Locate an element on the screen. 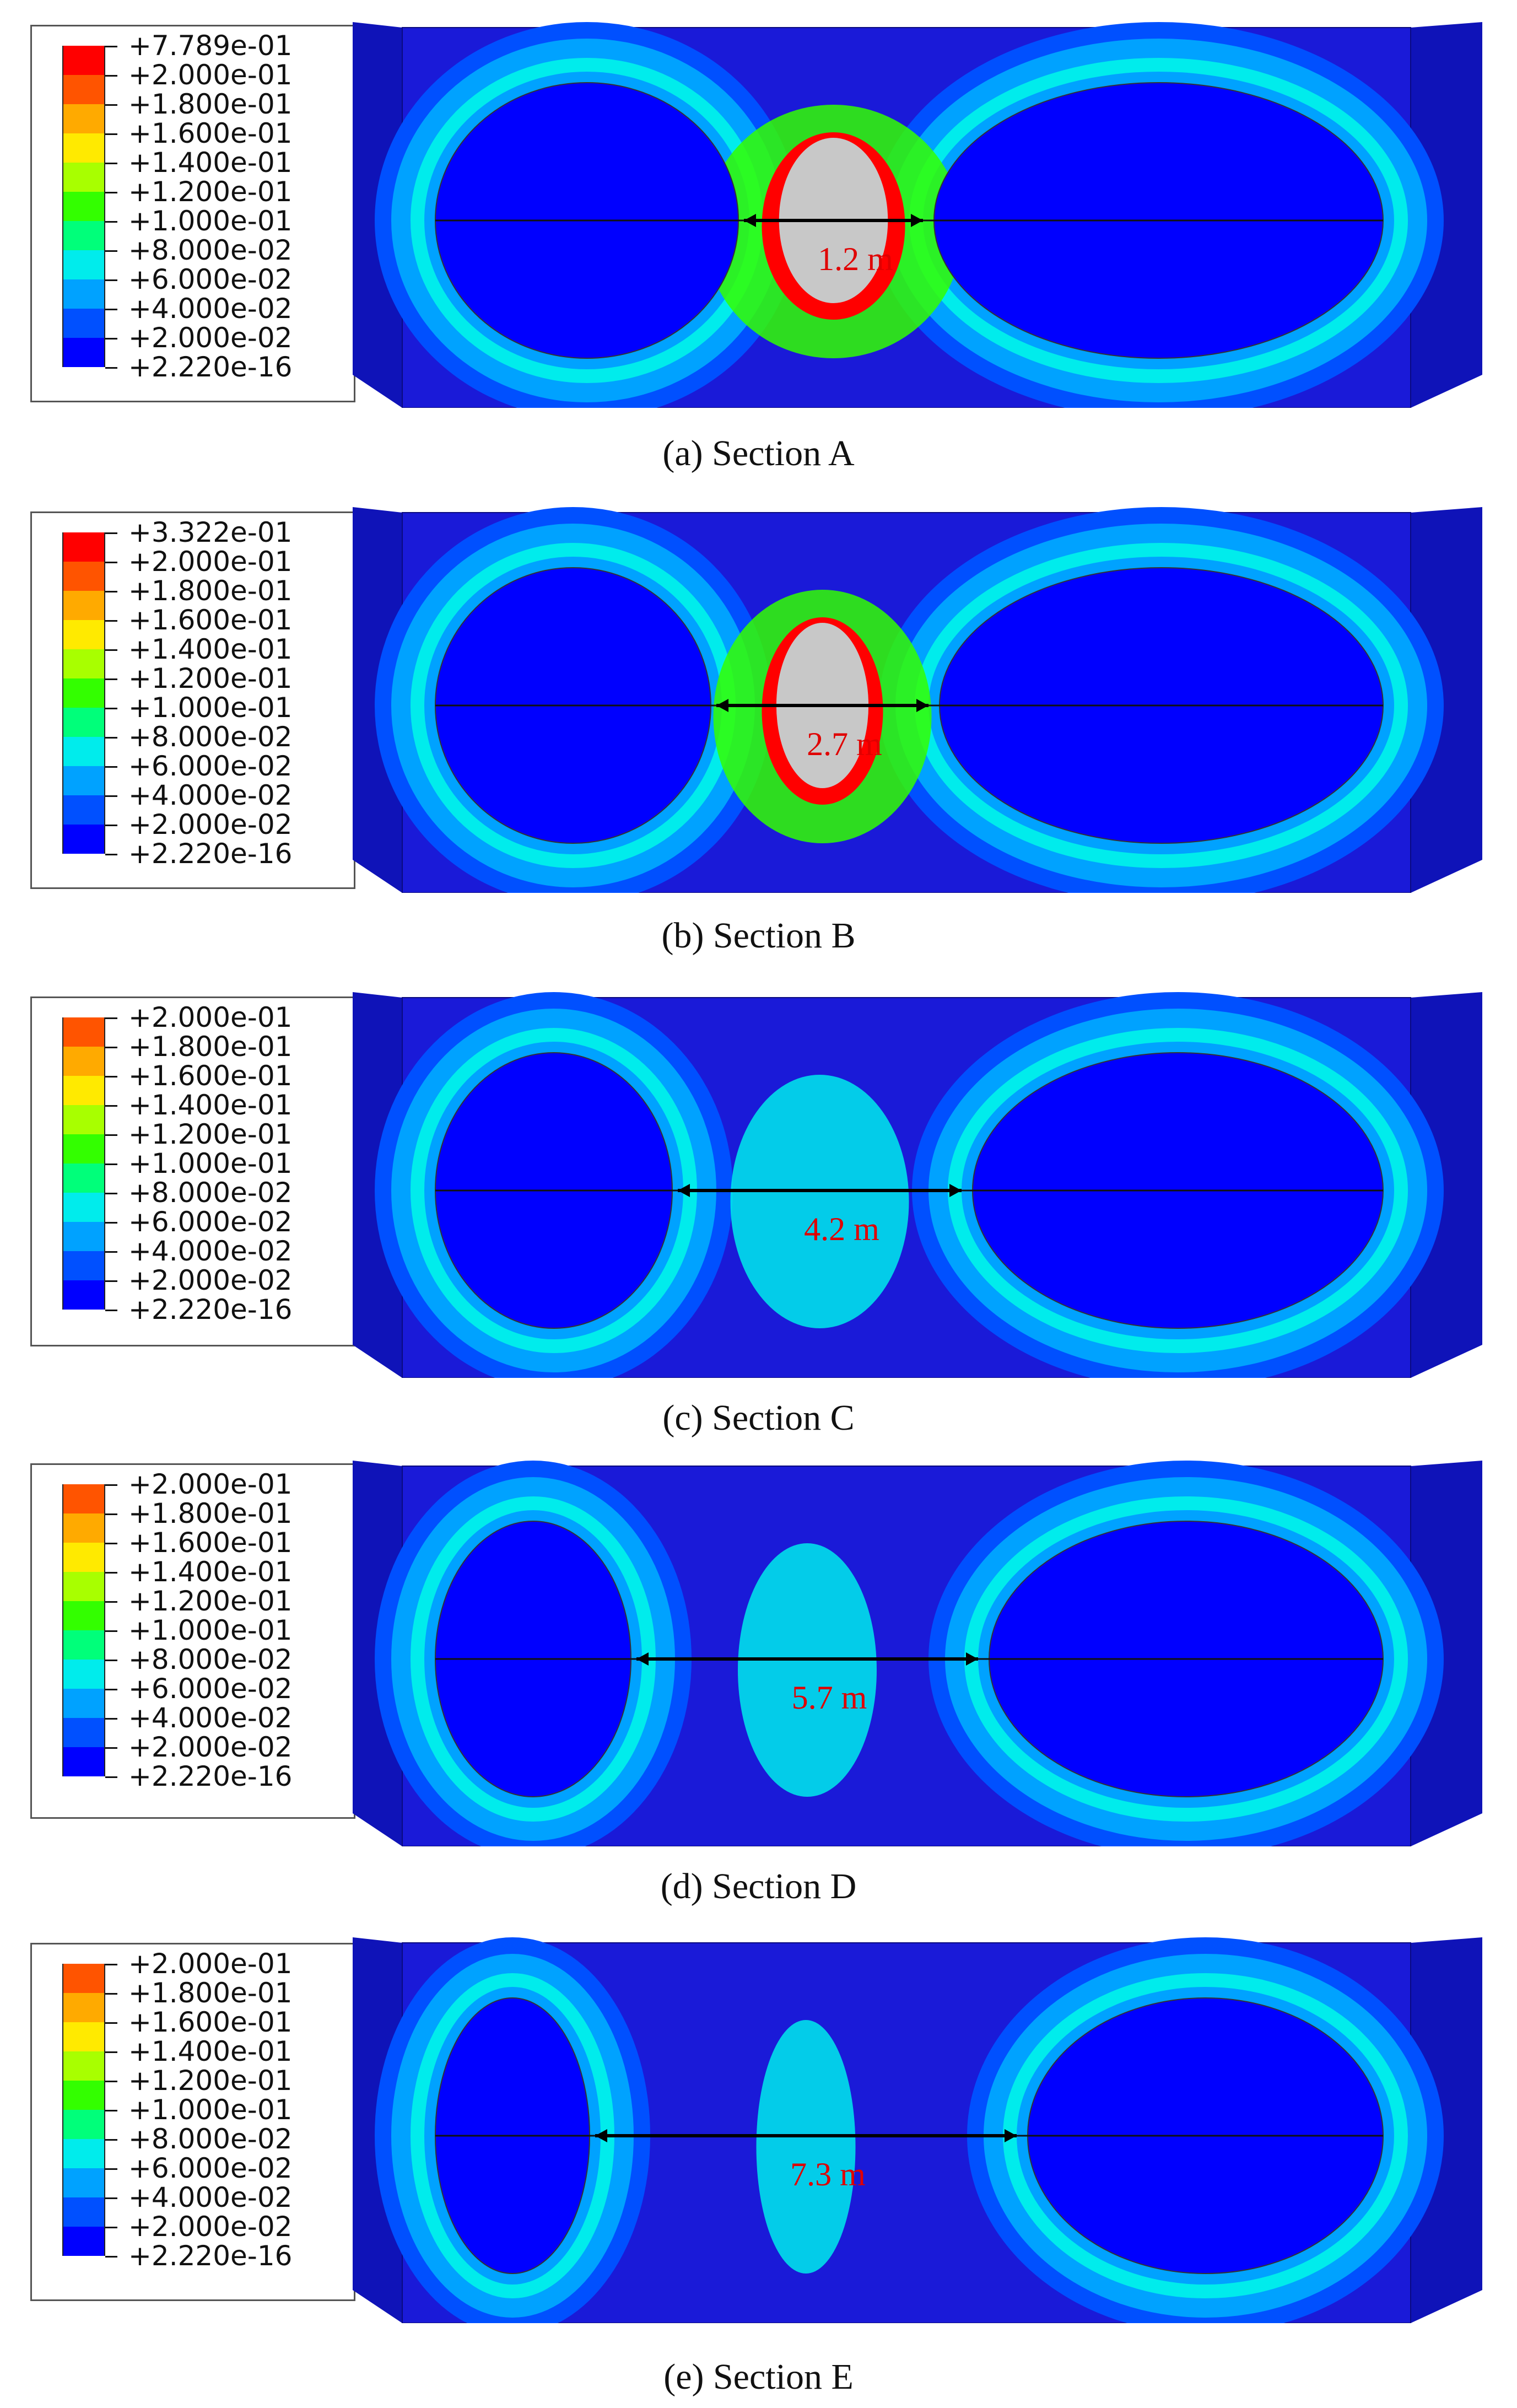  contour-model: 7.3 m is located at coordinates (917, 2130).